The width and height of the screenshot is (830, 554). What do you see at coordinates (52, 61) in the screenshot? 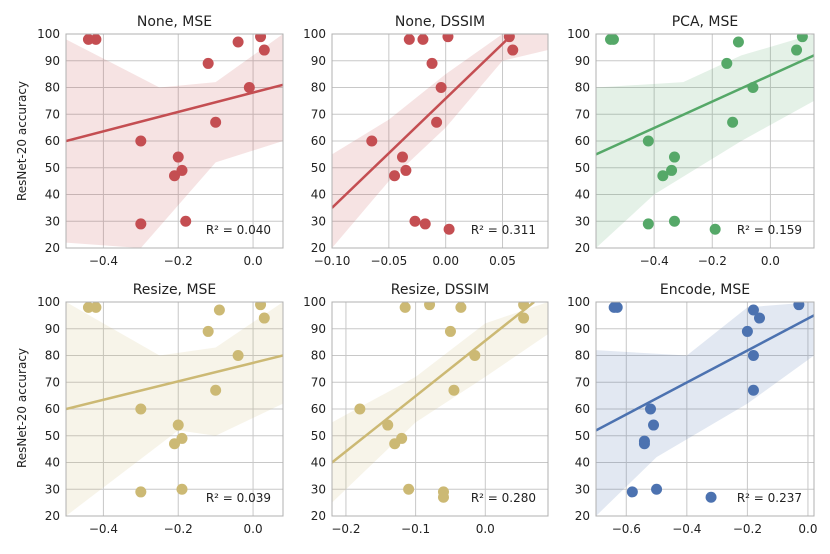
I see `y-tick-label: 90` at bounding box center [52, 61].